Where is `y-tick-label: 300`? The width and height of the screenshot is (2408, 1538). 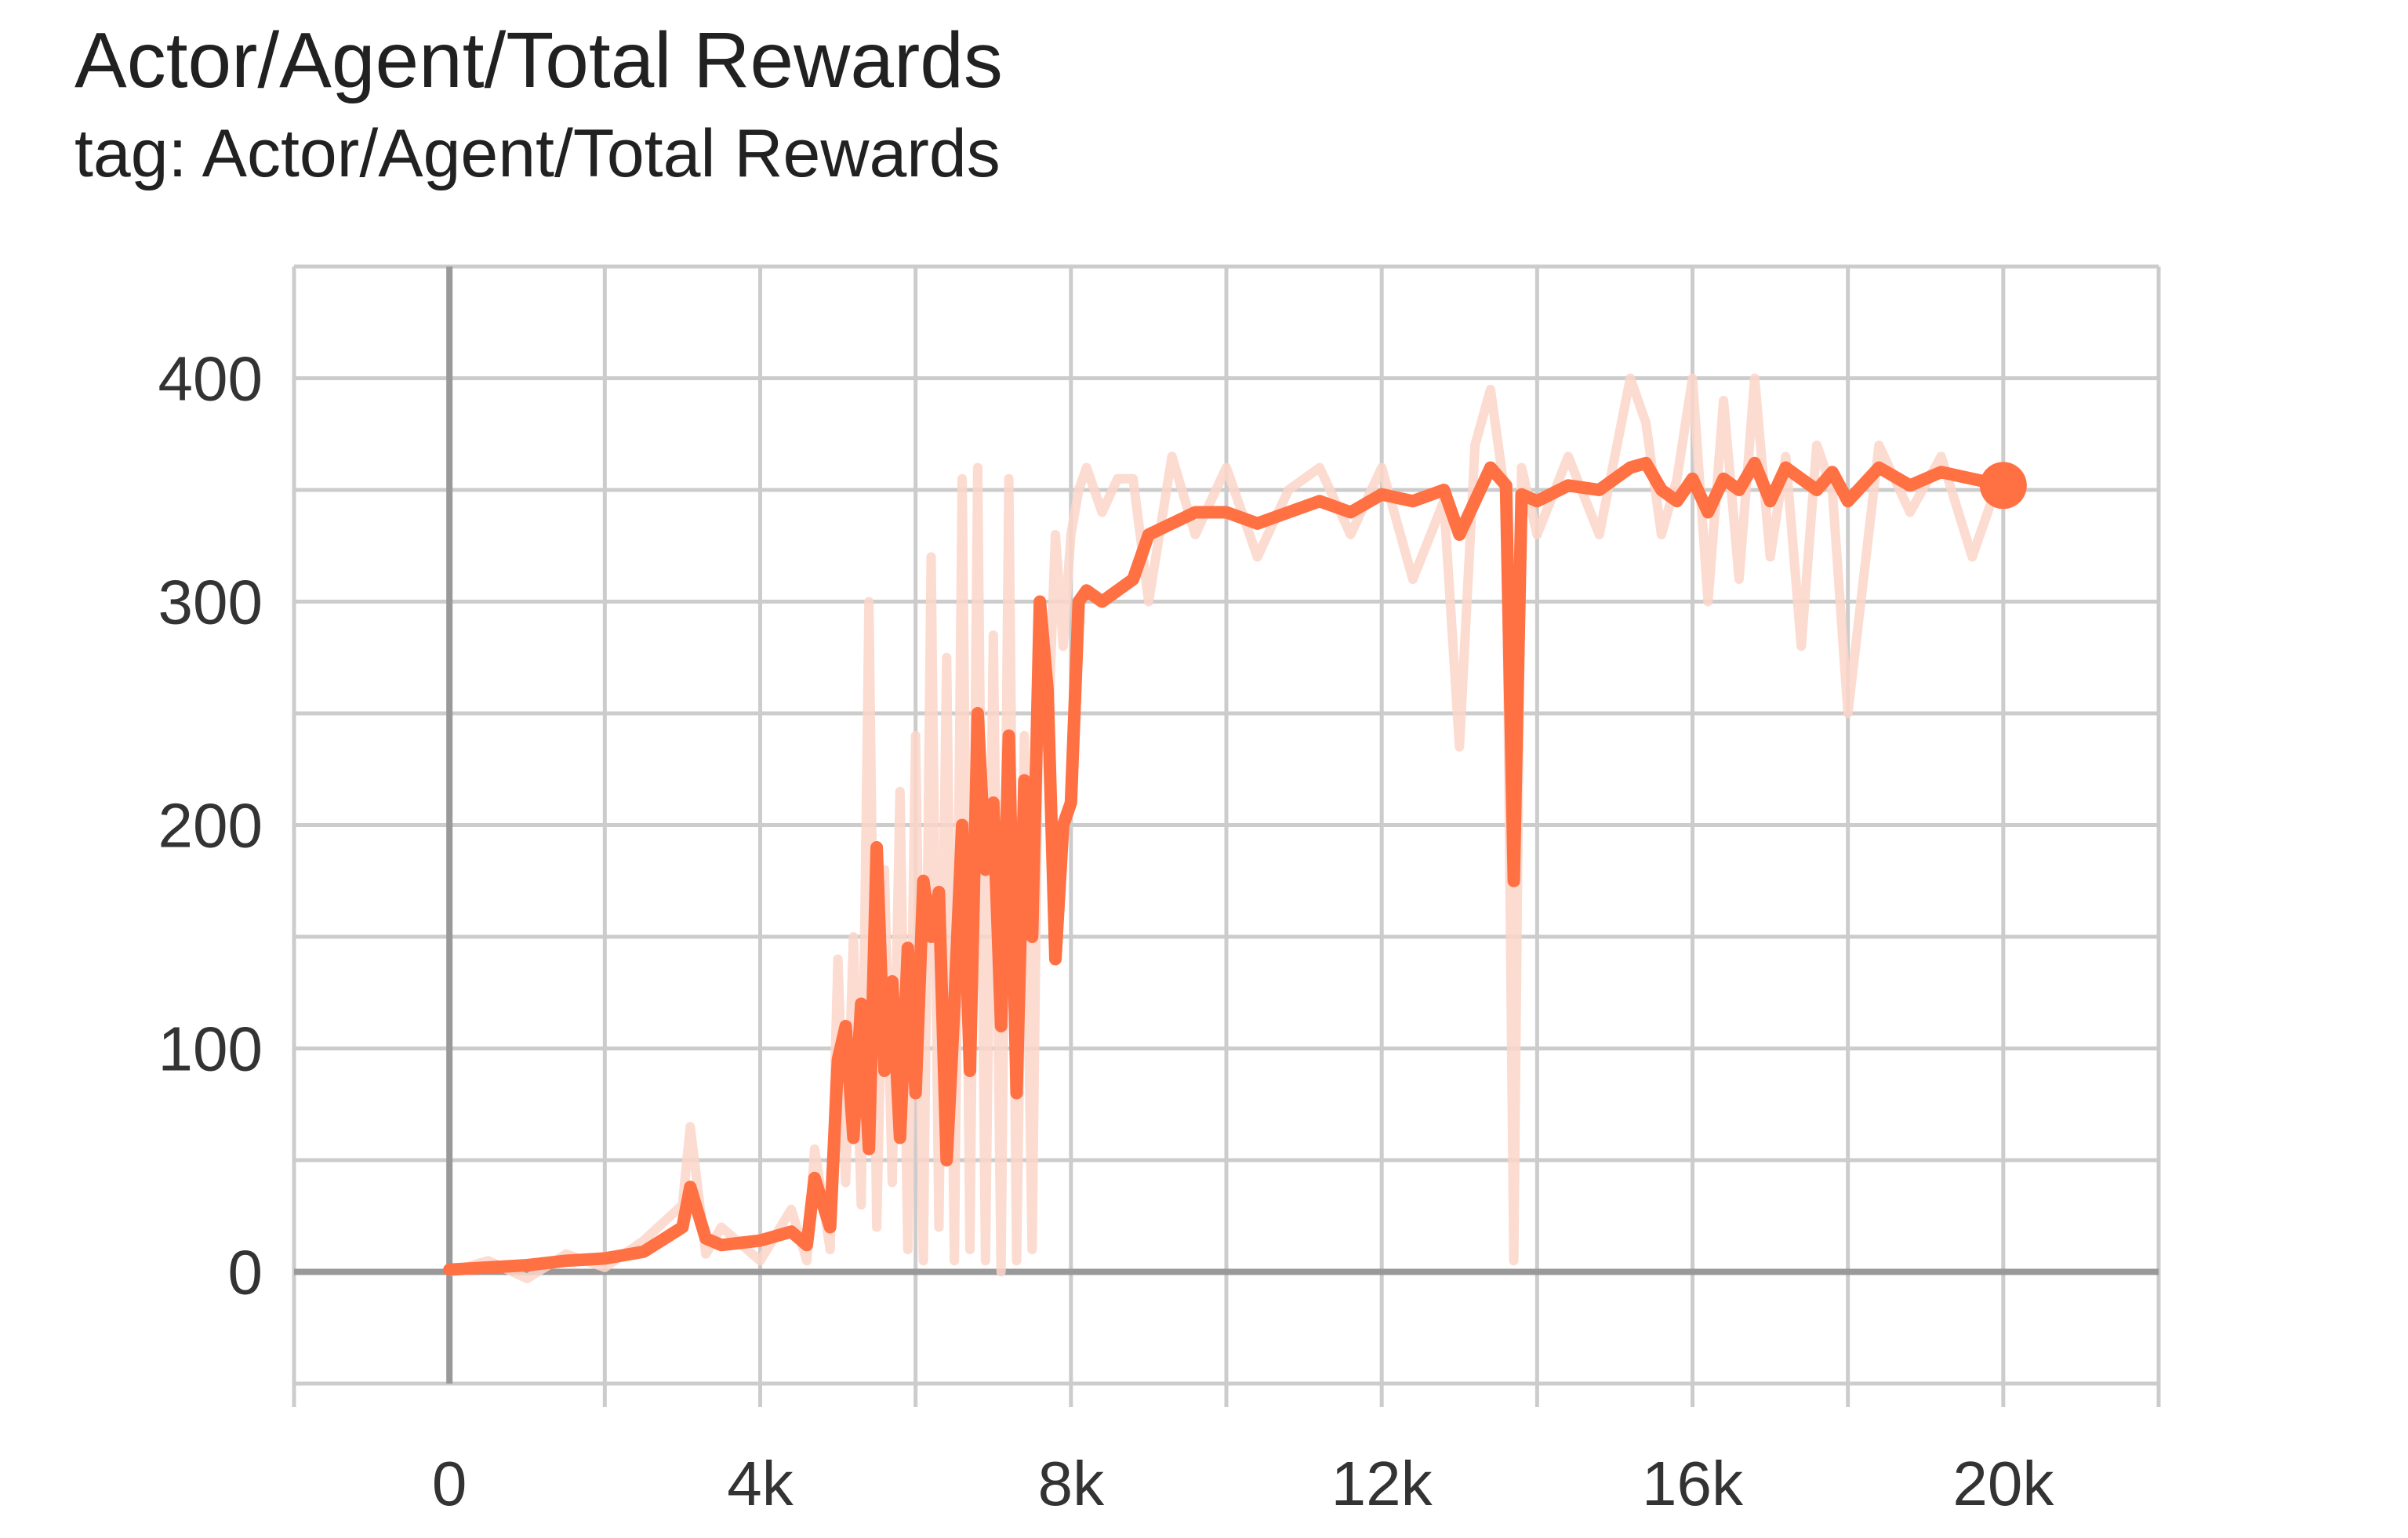 y-tick-label: 300 is located at coordinates (210, 603).